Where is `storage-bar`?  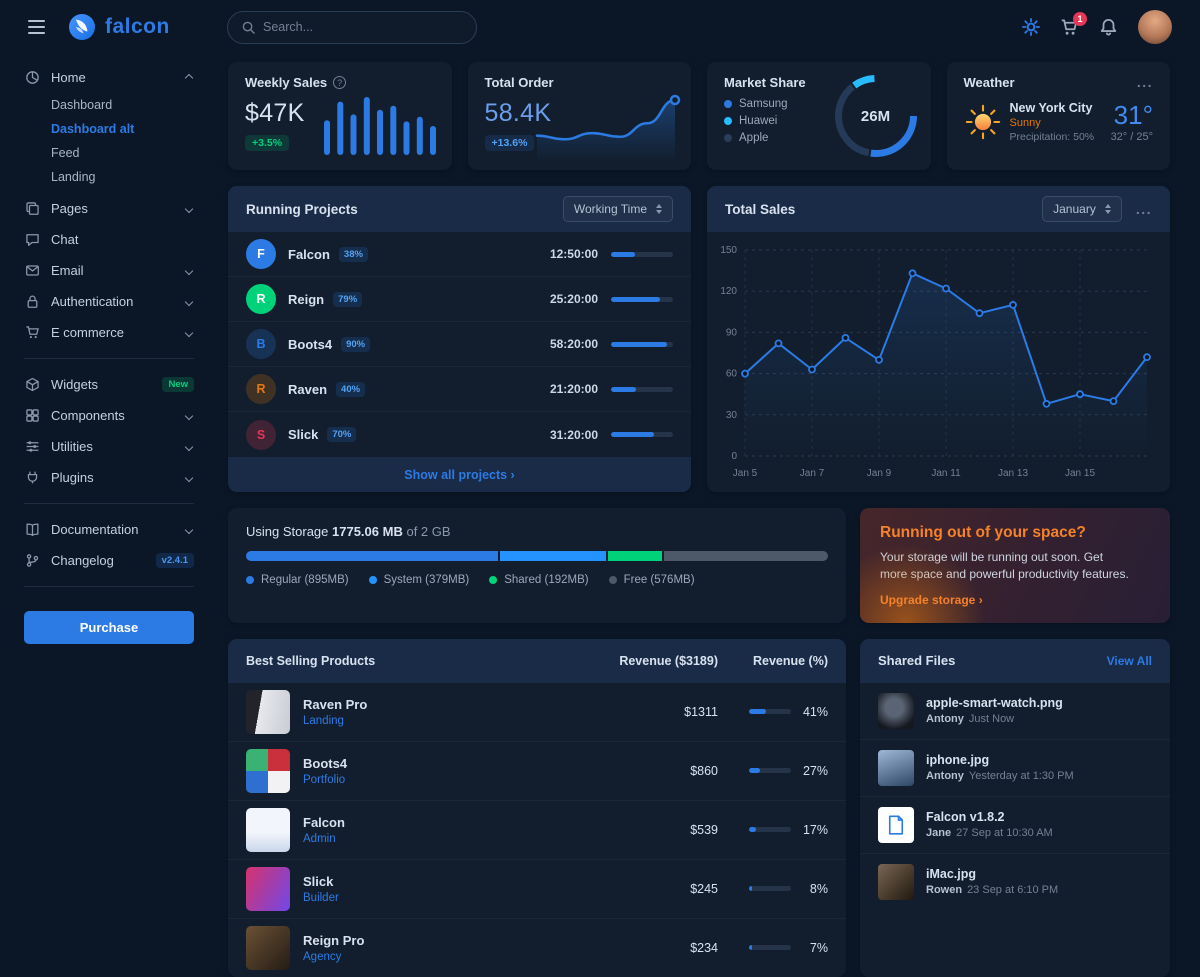
storage-bar is located at coordinates (537, 556).